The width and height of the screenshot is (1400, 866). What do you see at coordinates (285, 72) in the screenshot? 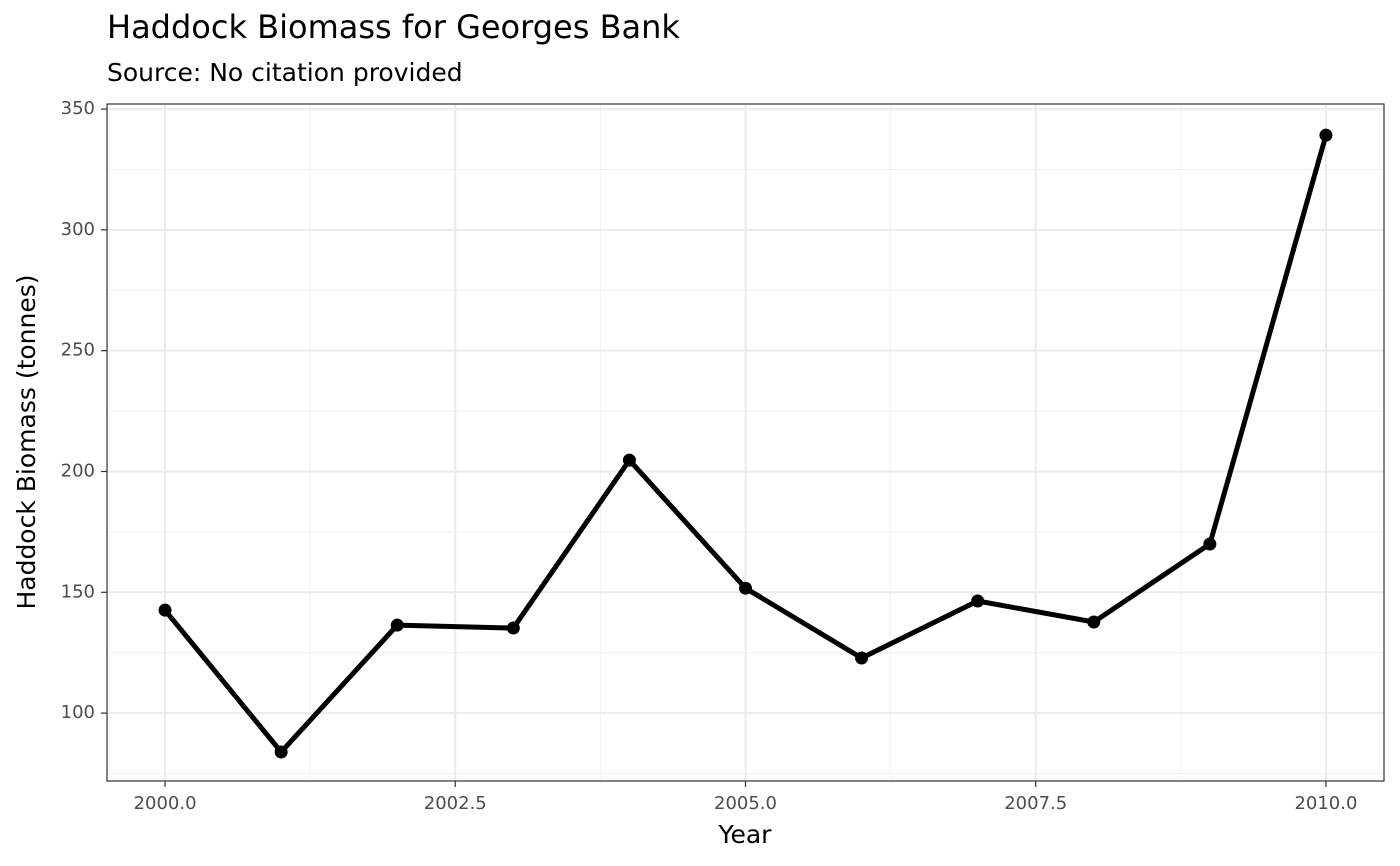
I see `chart-subtitle: Source: No citation provided` at bounding box center [285, 72].